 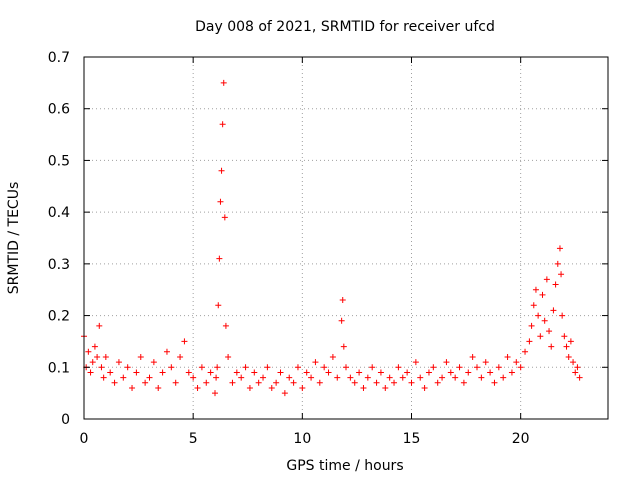 What do you see at coordinates (65, 420) in the screenshot?
I see `y-tick-label: 0` at bounding box center [65, 420].